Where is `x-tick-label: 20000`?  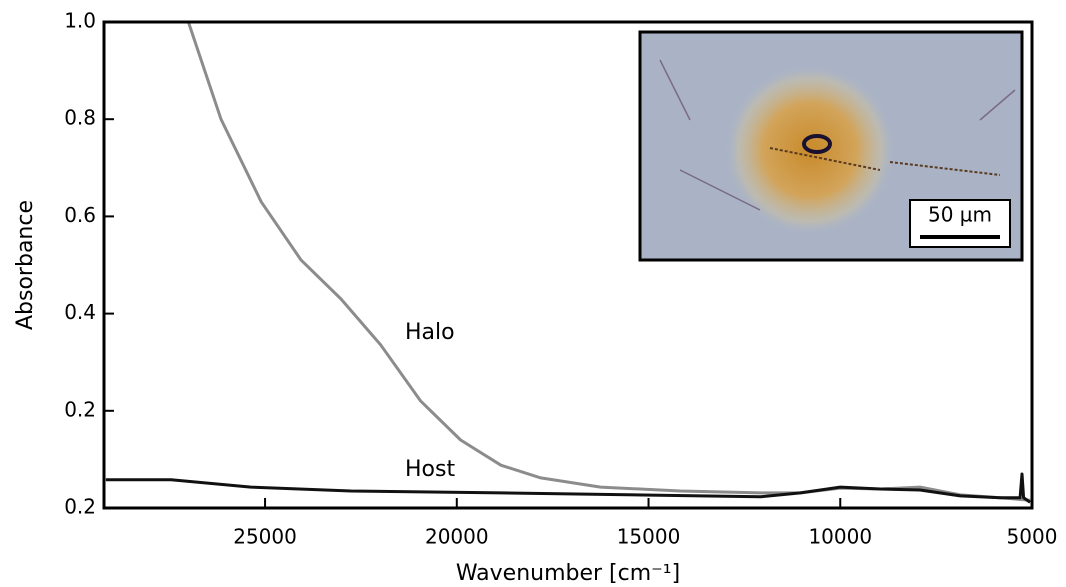
x-tick-label: 20000 is located at coordinates (457, 537).